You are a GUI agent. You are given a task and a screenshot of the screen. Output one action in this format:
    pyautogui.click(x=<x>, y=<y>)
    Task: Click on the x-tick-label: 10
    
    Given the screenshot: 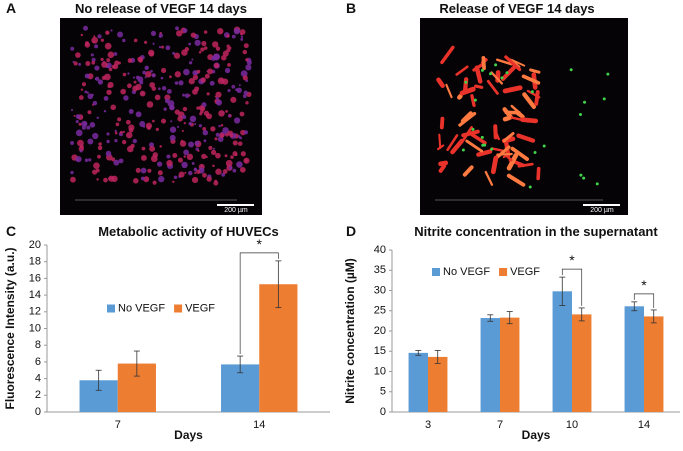 What is the action you would take?
    pyautogui.click(x=572, y=425)
    